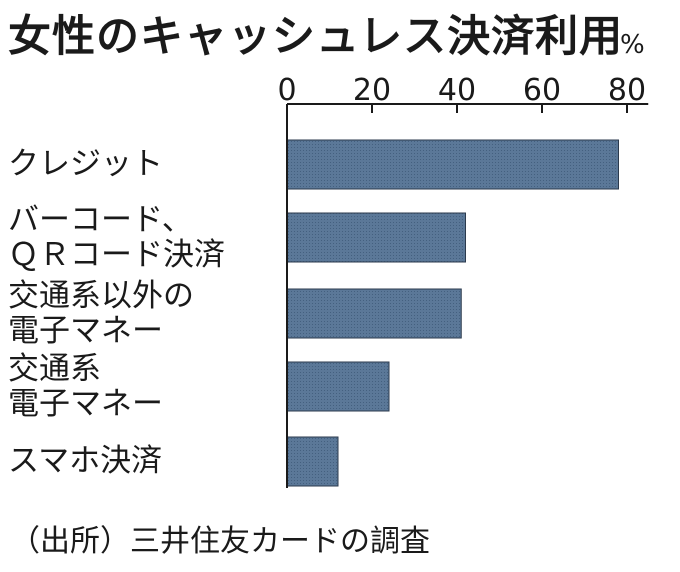  I want to click on x-tick-label: 40, so click(457, 90).